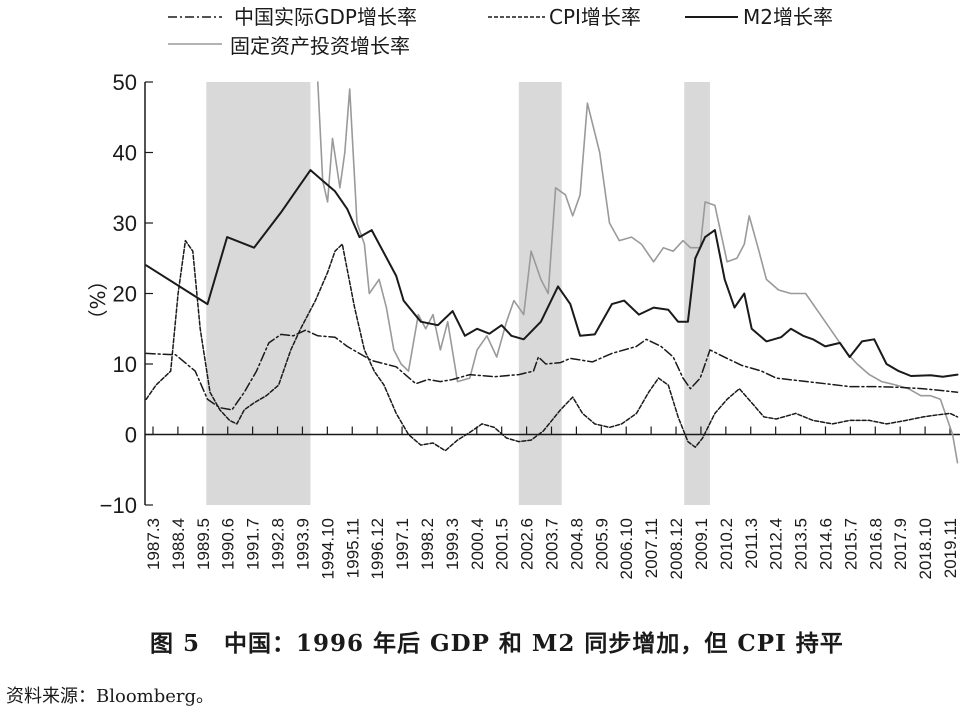  I want to click on x-tick-label: 2001.5, so click(502, 544).